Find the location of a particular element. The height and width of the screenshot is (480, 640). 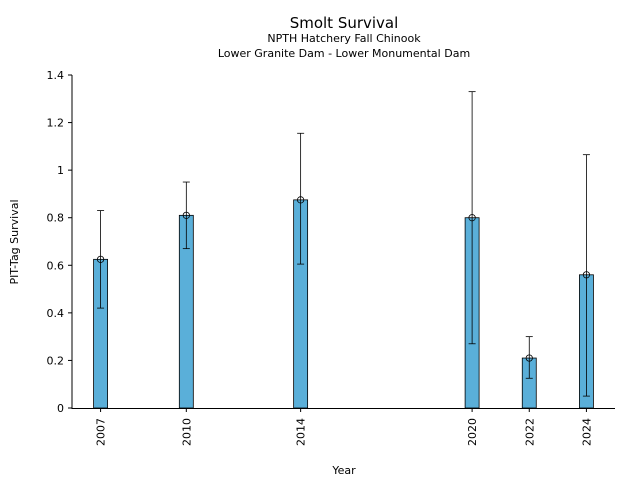

y-tick-label: 1.4 is located at coordinates (56, 75).